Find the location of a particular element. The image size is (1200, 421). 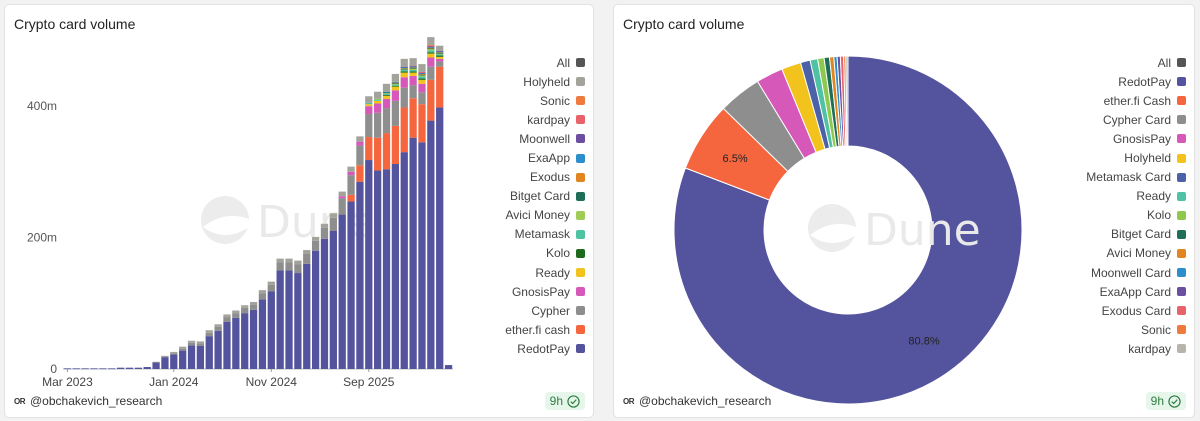

legend-item: ether.fi Cash is located at coordinates (1136, 100).